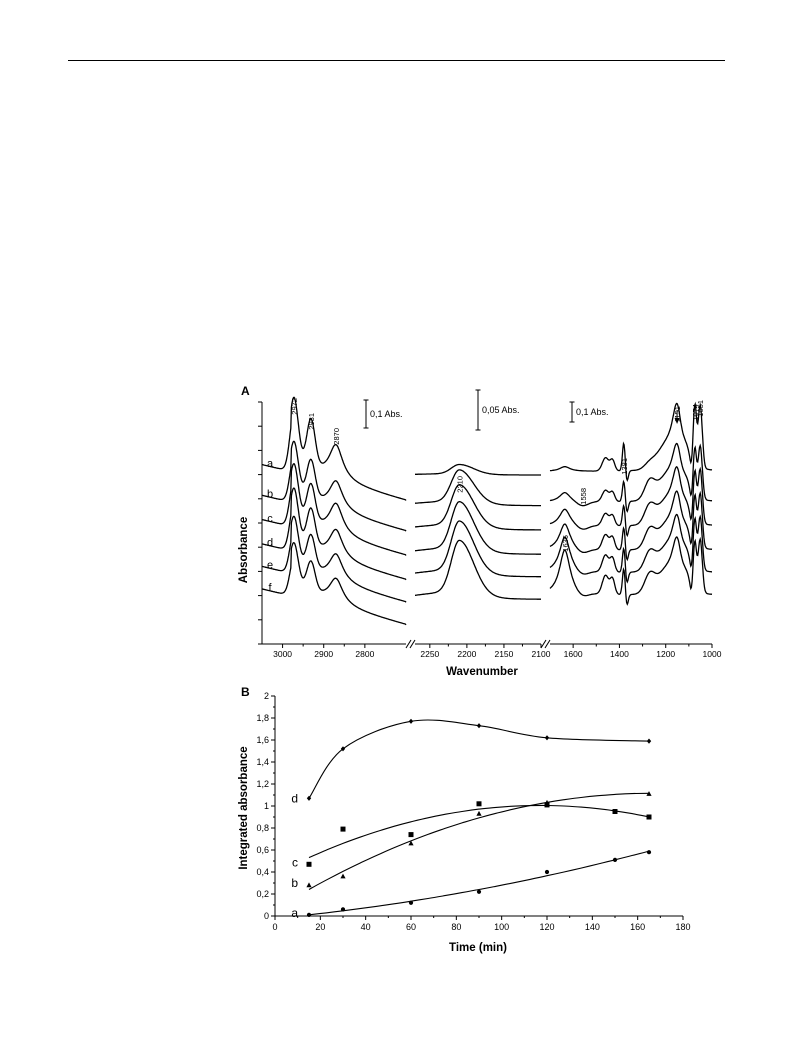  Describe the element at coordinates (262, 740) in the screenshot. I see `panel-b-y-tick-label: 1,6` at that location.